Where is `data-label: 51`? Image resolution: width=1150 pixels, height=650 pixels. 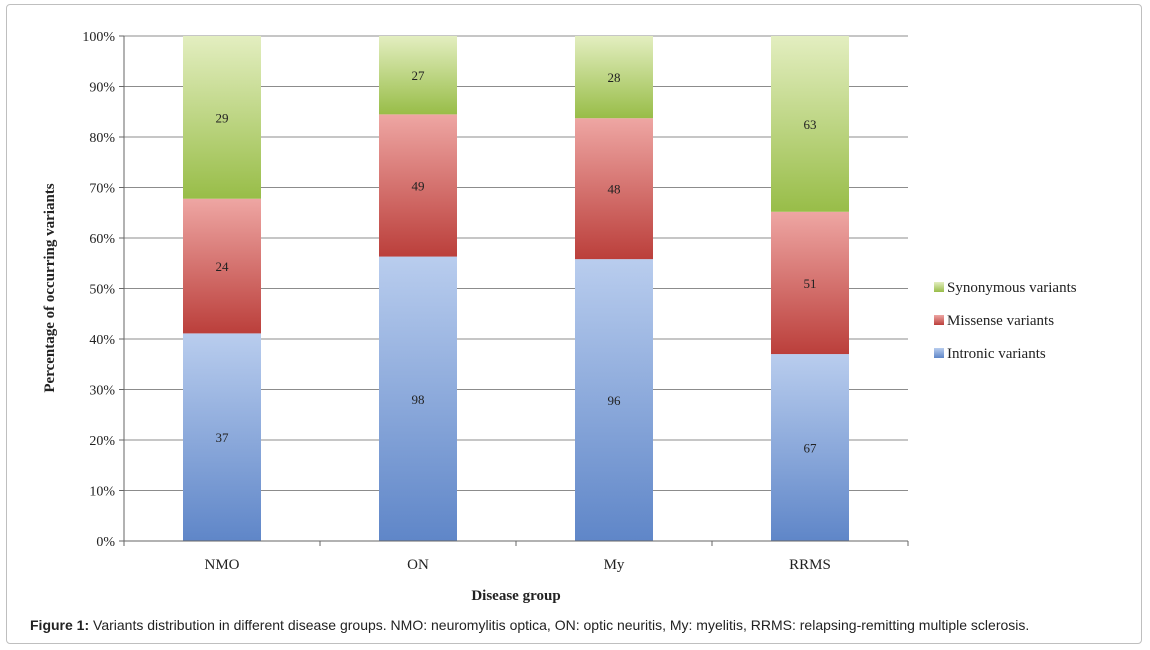
data-label: 51 is located at coordinates (810, 283).